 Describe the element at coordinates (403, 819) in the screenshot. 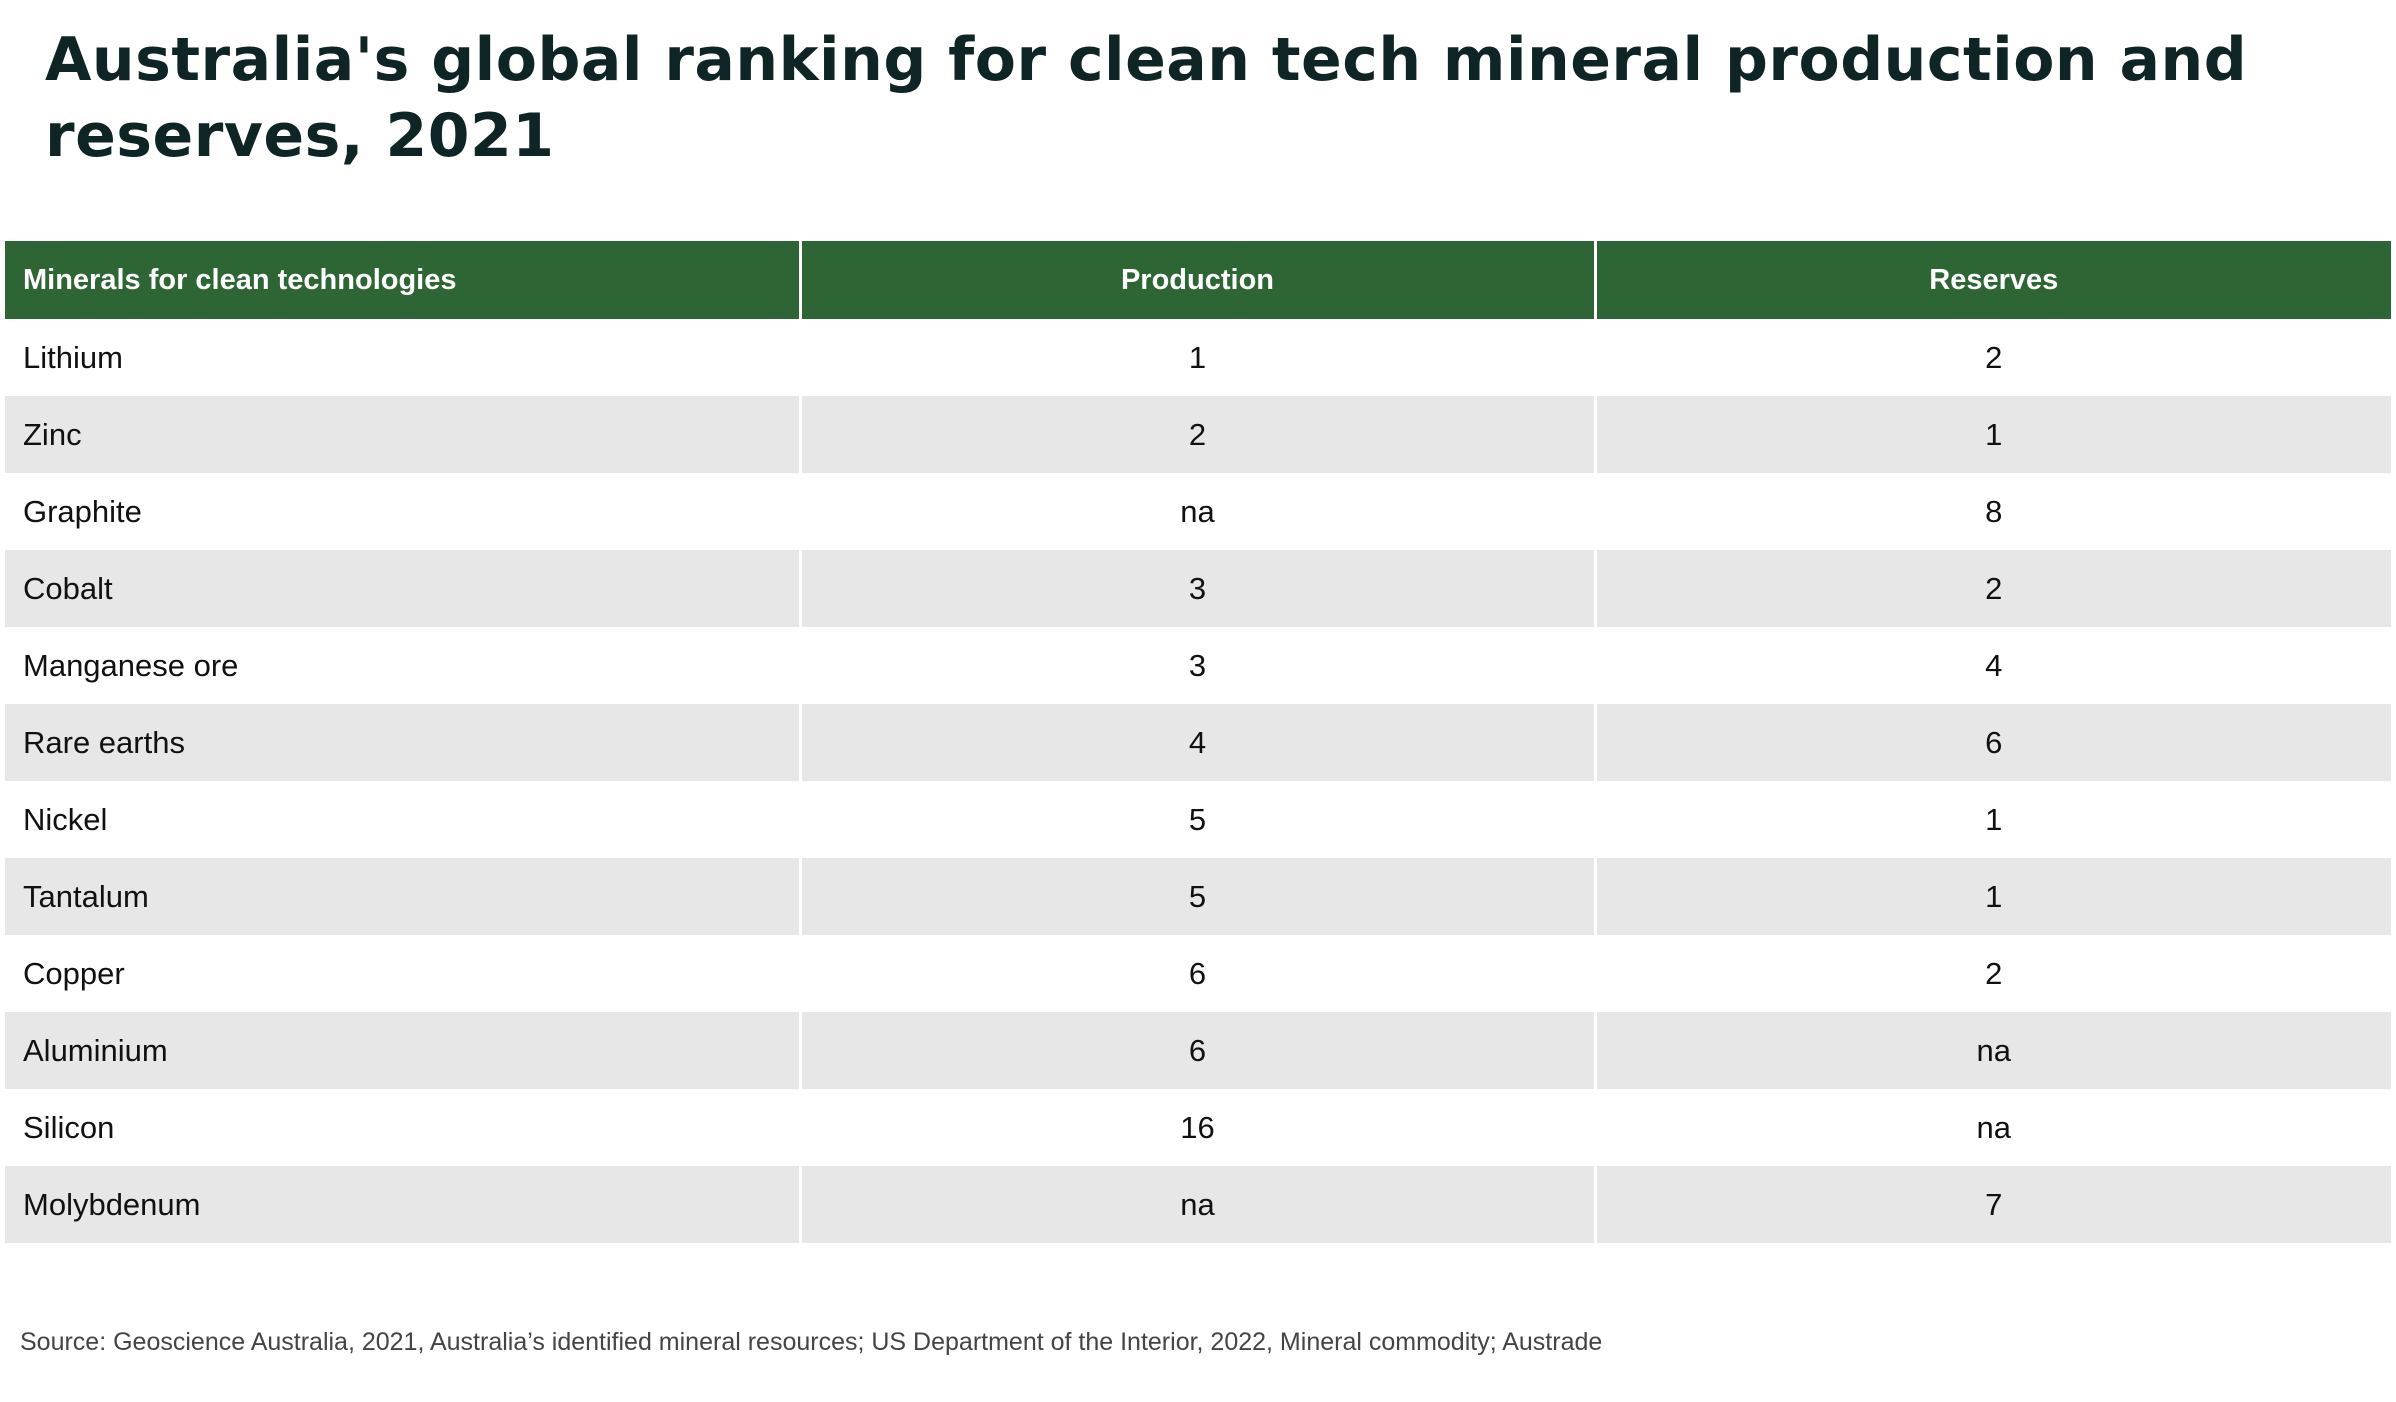

I see `mineral-cell: Nickel` at that location.